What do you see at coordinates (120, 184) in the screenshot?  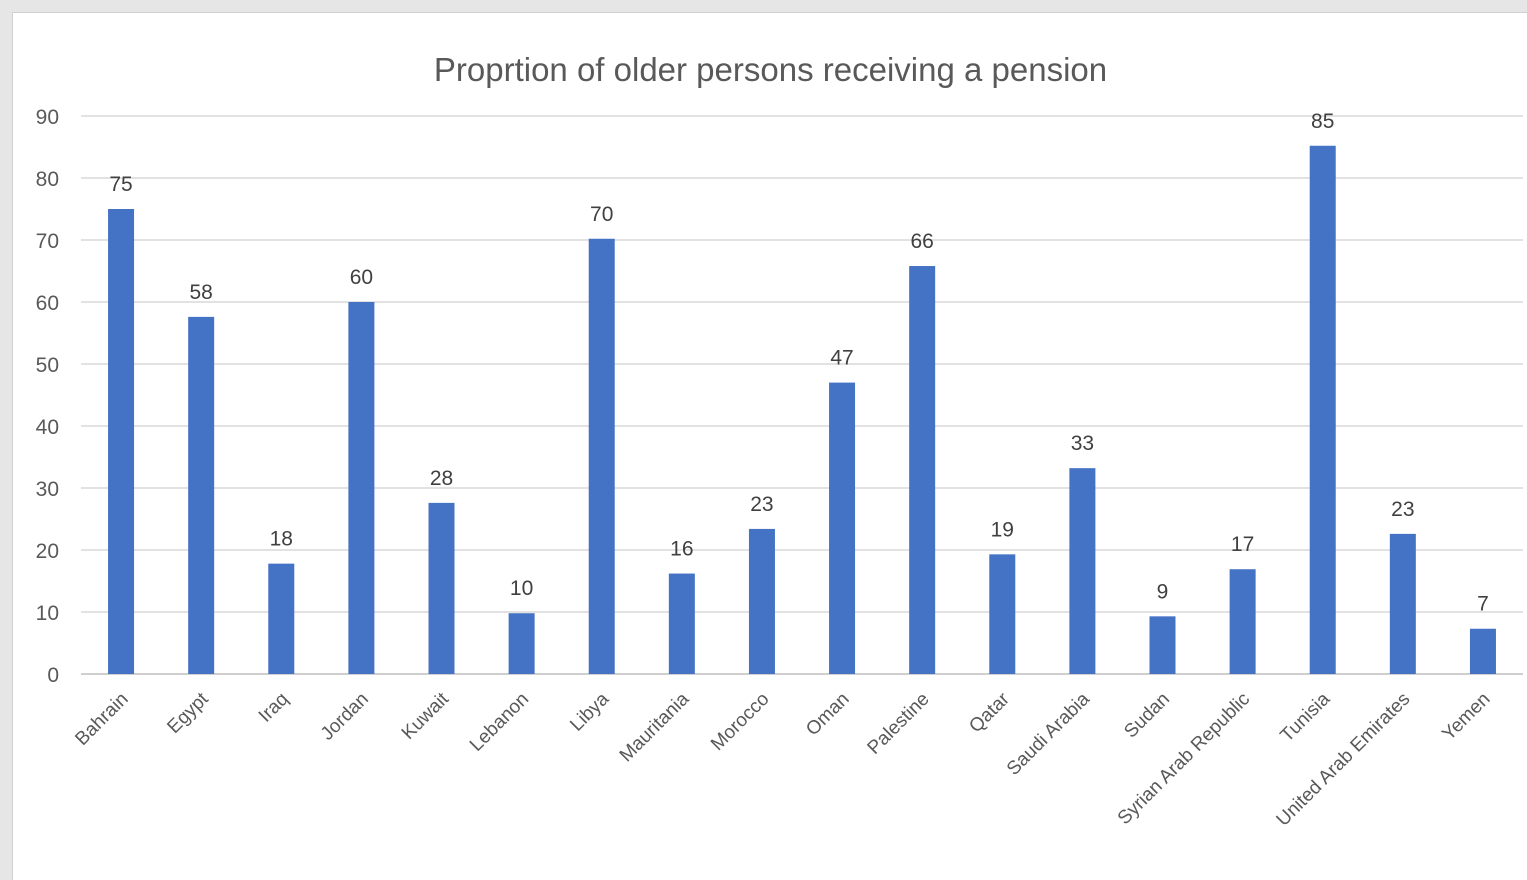 I see `data-label: 75` at bounding box center [120, 184].